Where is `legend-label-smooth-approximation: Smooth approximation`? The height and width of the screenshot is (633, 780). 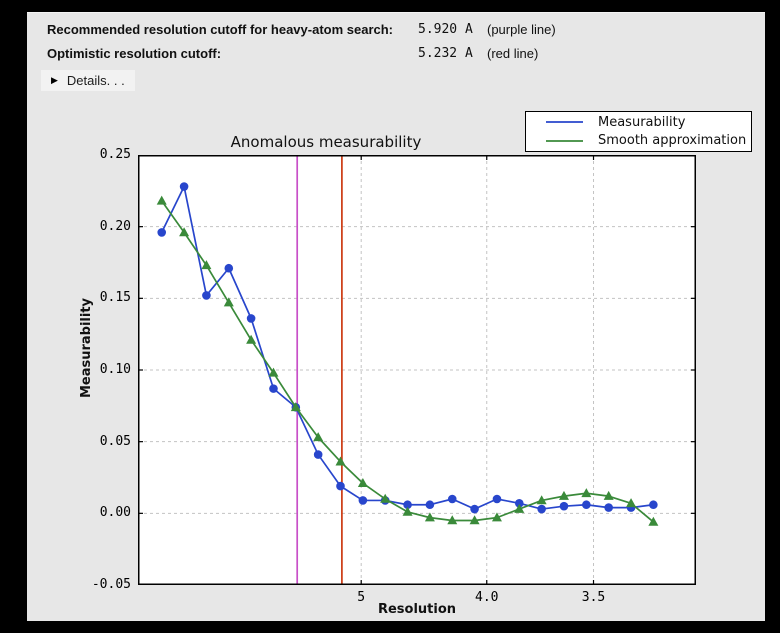
legend-label-smooth-approximation: Smooth approximation is located at coordinates (672, 141).